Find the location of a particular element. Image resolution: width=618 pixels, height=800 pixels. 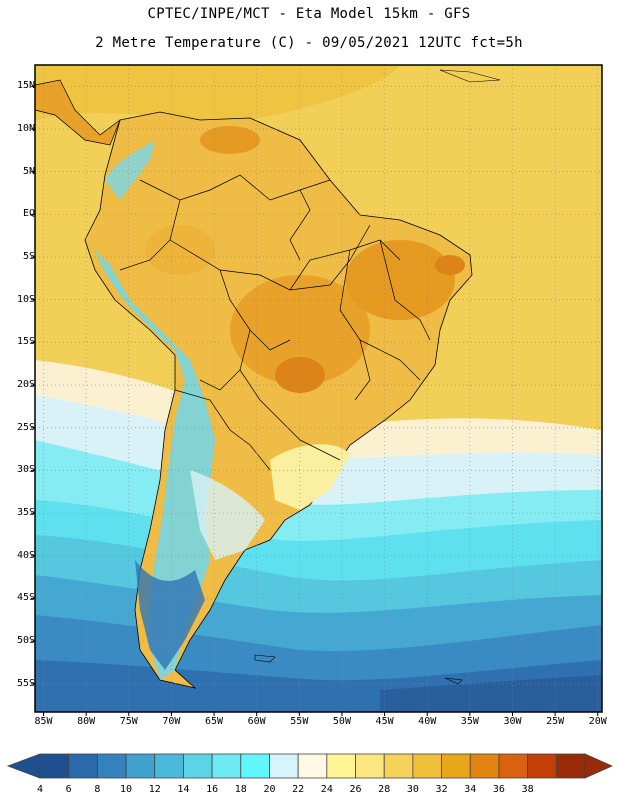

lon-label: 55W is located at coordinates (299, 721).